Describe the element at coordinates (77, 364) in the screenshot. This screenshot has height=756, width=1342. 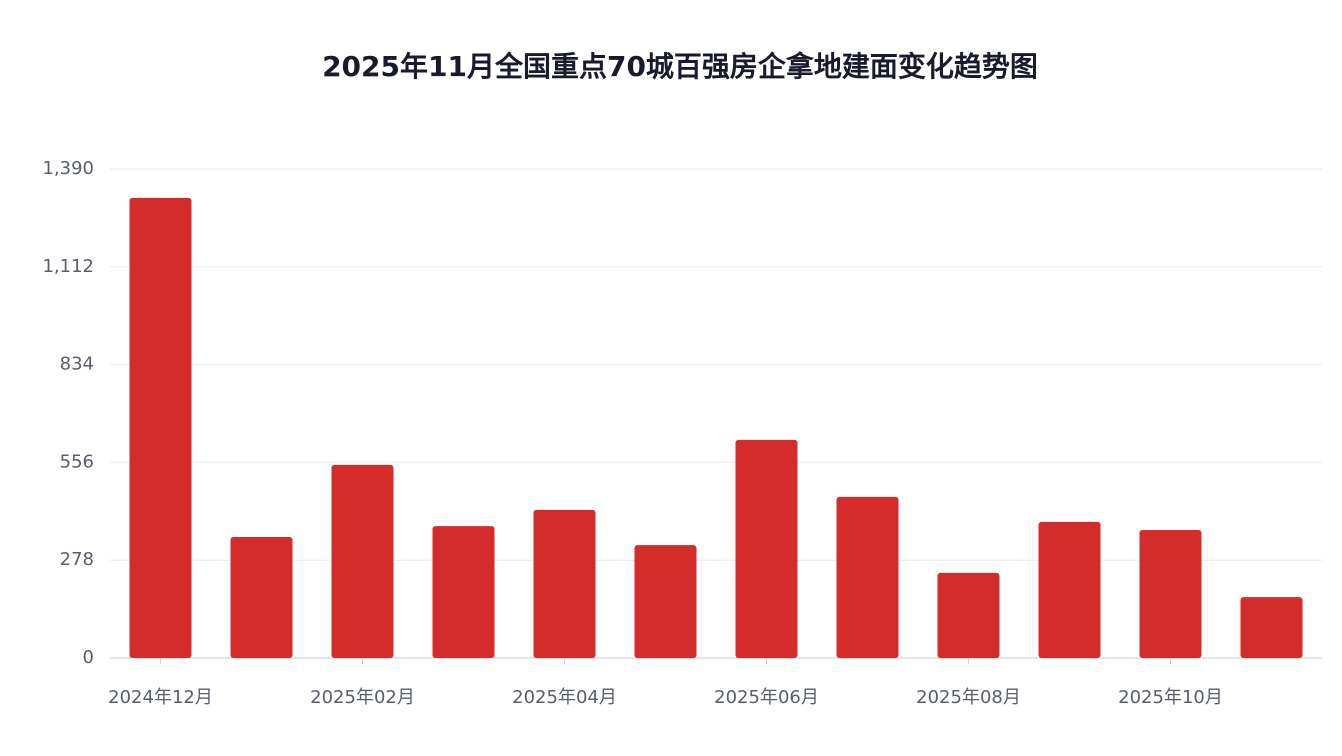
I see `y-tick-label: 834` at that location.